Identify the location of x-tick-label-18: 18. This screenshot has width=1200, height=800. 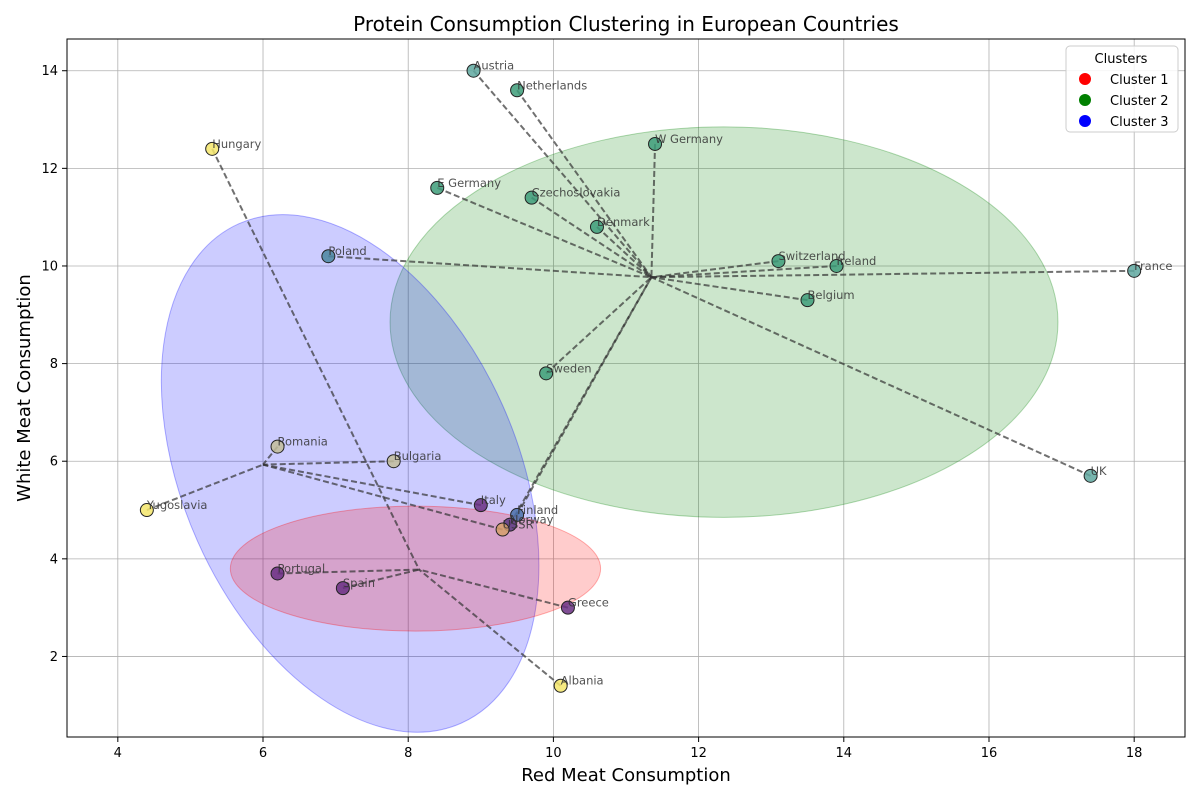
(1134, 753).